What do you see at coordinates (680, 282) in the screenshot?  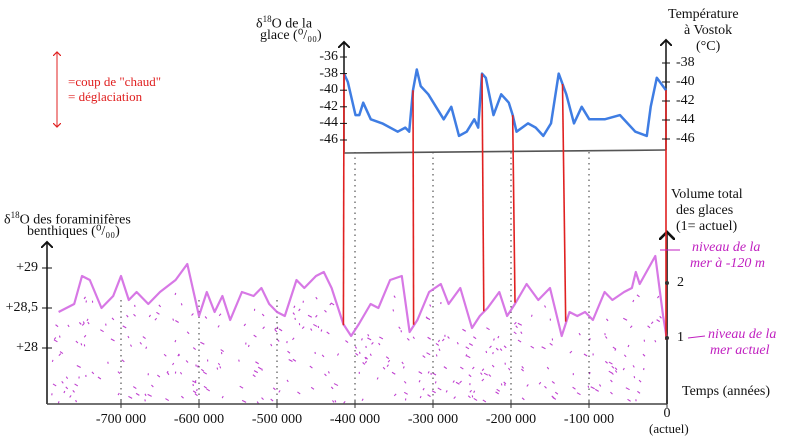 I see `bottom-right-tick-label: 2` at bounding box center [680, 282].